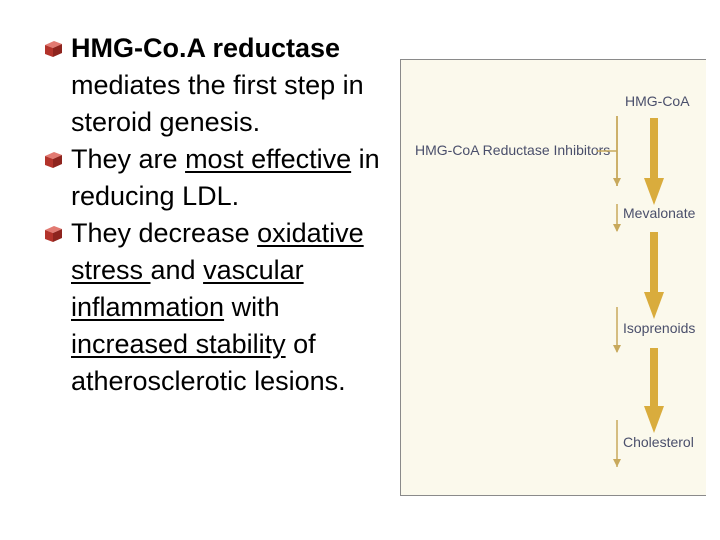 This screenshot has width=720, height=540. I want to click on step-label-isoprenoids: Isoprenoids, so click(659, 328).